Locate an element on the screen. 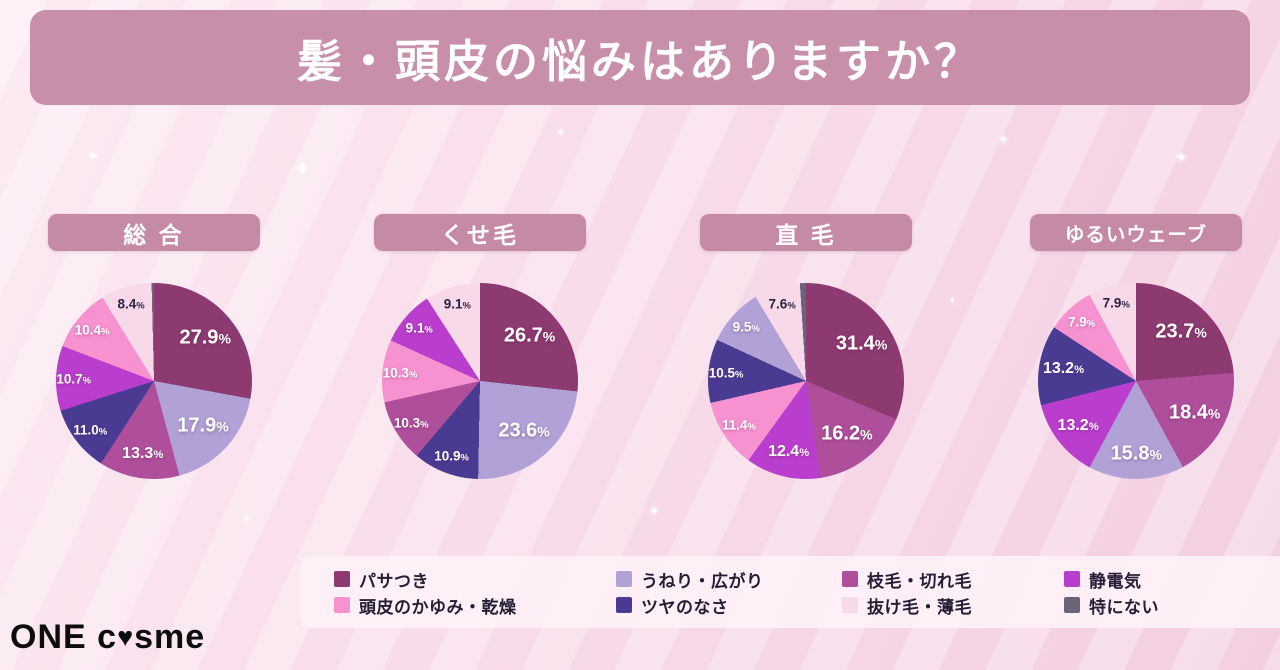 This screenshot has width=1280, height=670. legend-label: 静電気 is located at coordinates (1115, 581).